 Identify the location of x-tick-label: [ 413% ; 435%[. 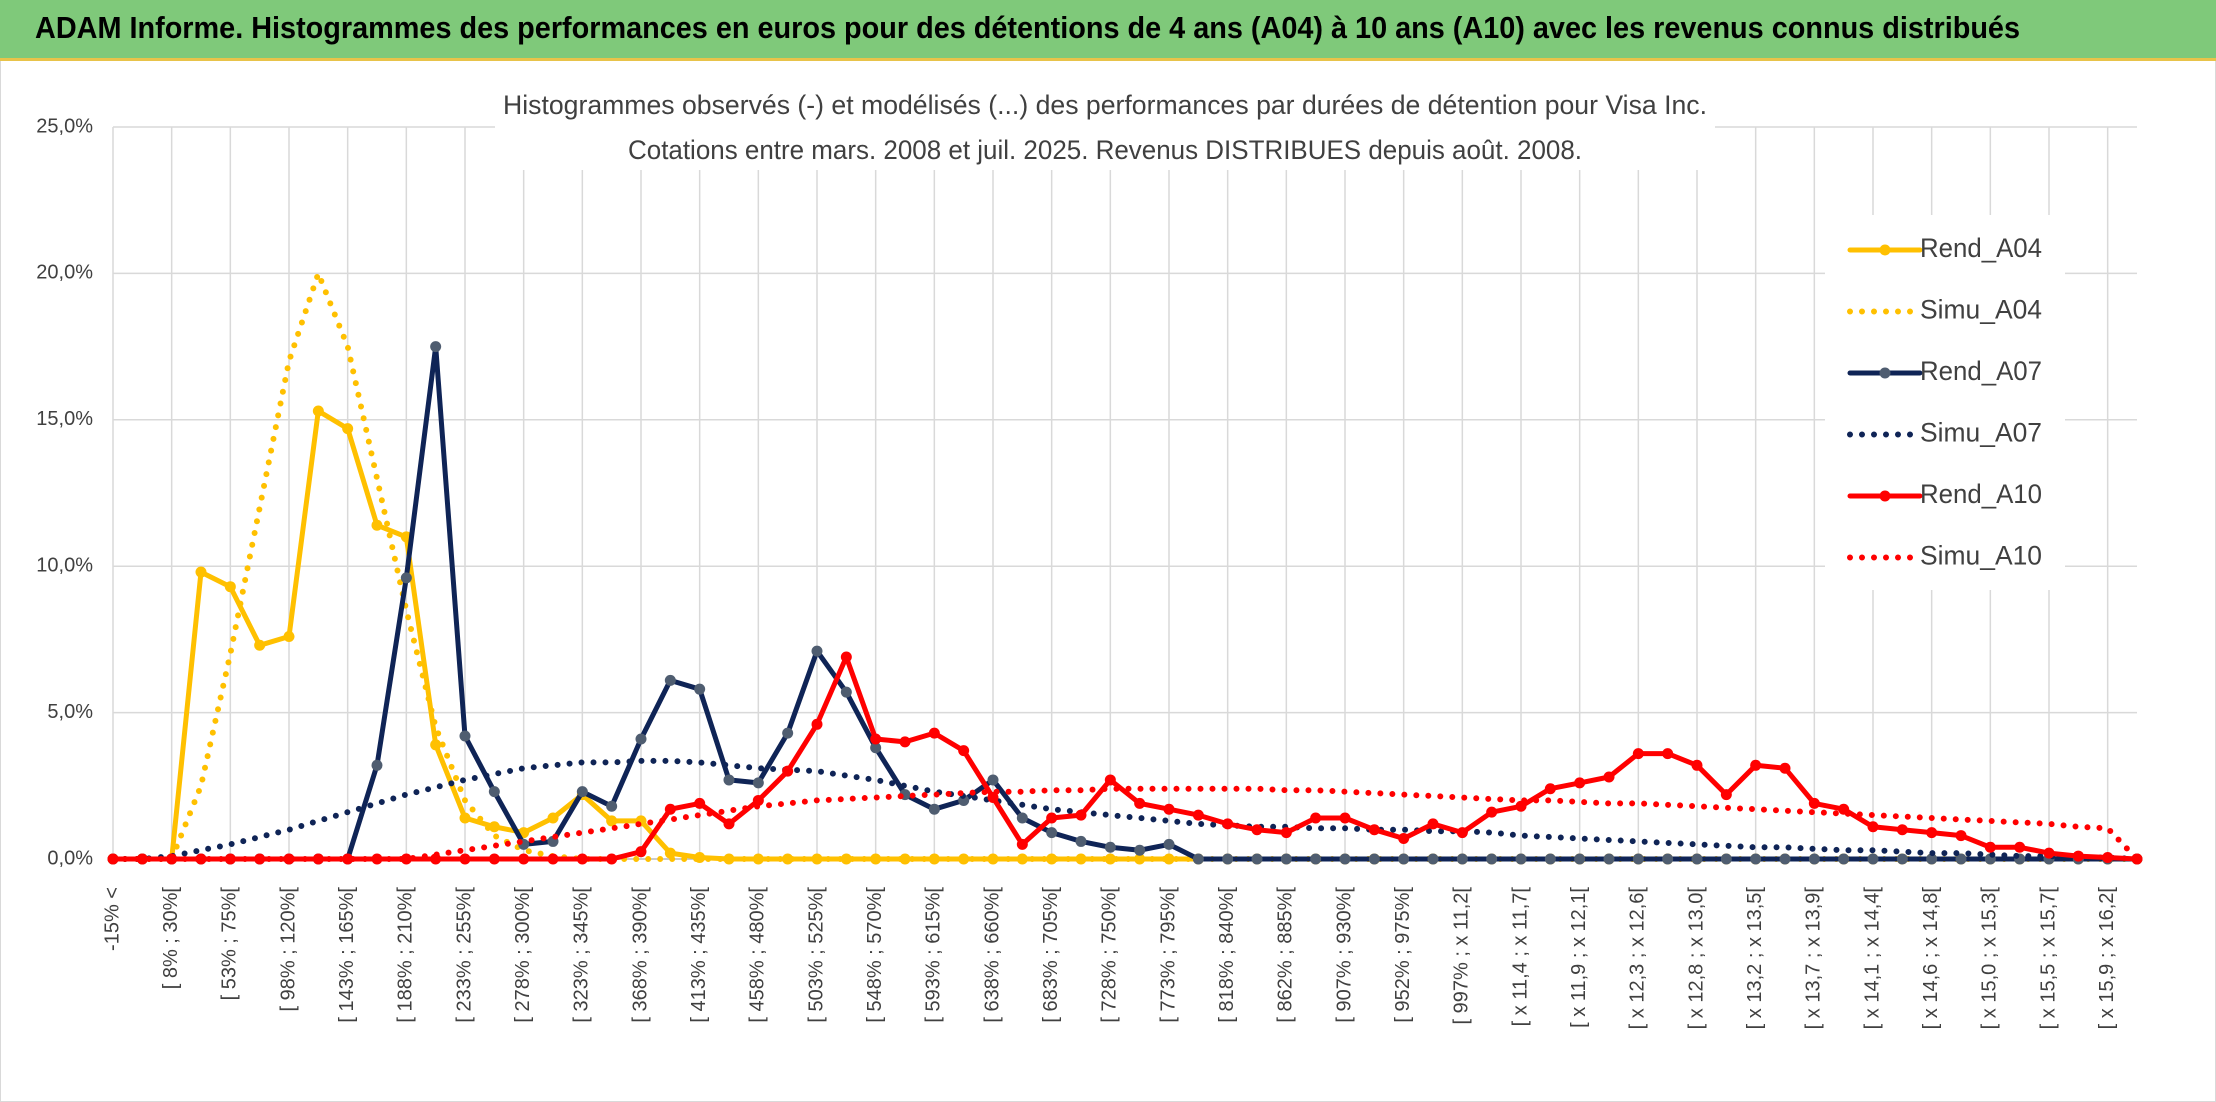
(699, 955).